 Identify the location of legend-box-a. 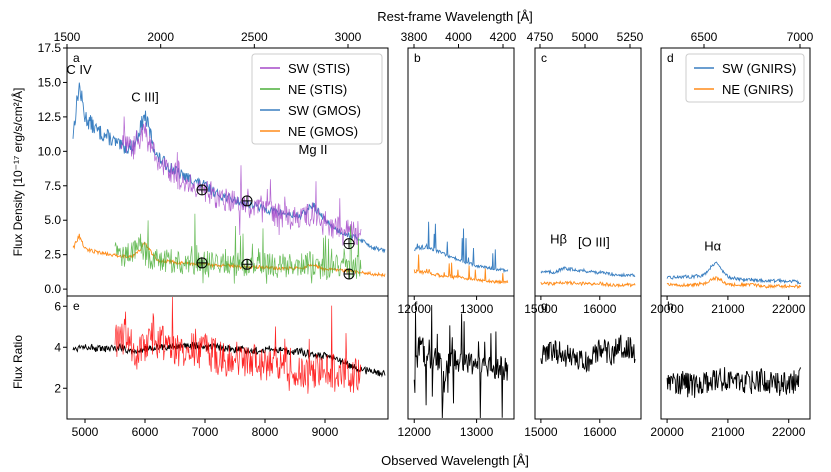
(317, 99).